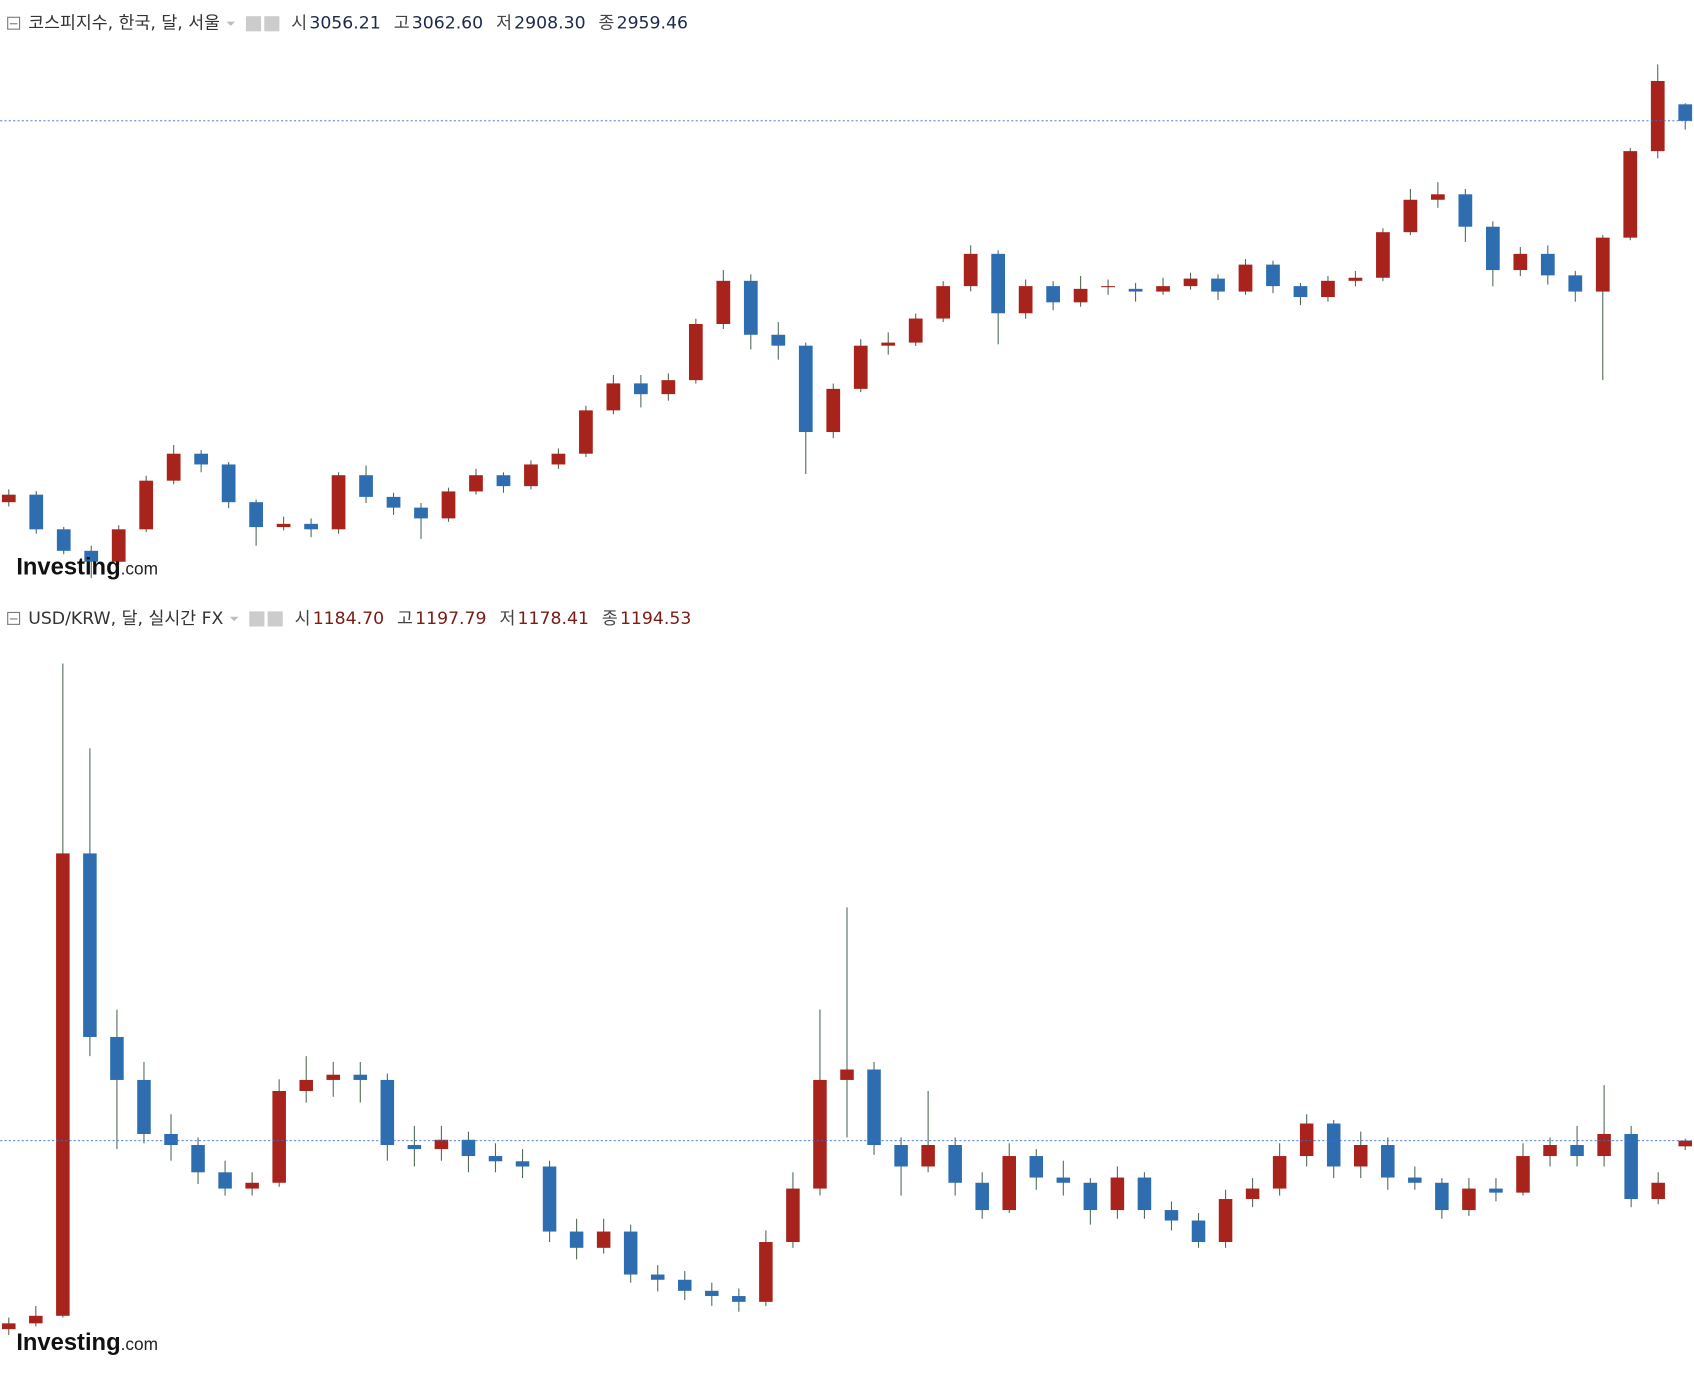 Image resolution: width=1694 pixels, height=1374 pixels. Describe the element at coordinates (125, 619) in the screenshot. I see `chart-title: USD/KRW, 달, 실시간 FX` at that location.